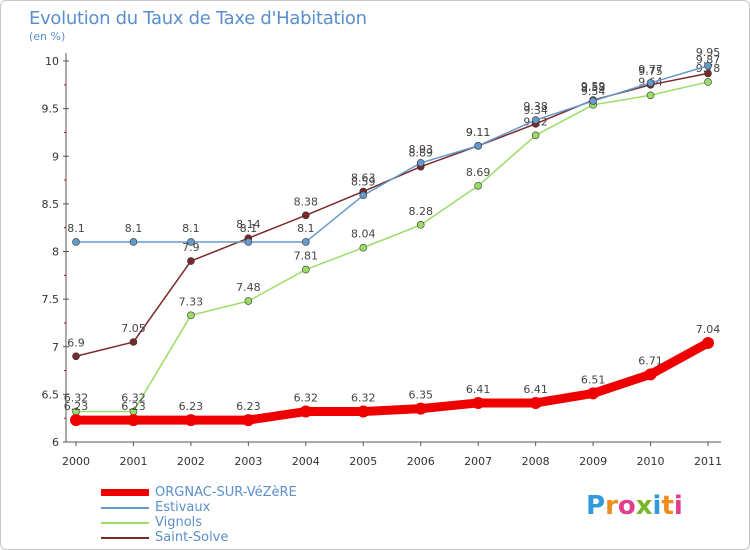 The image size is (750, 550). Describe the element at coordinates (363, 181) in the screenshot. I see `data-label: 8.59` at that location.